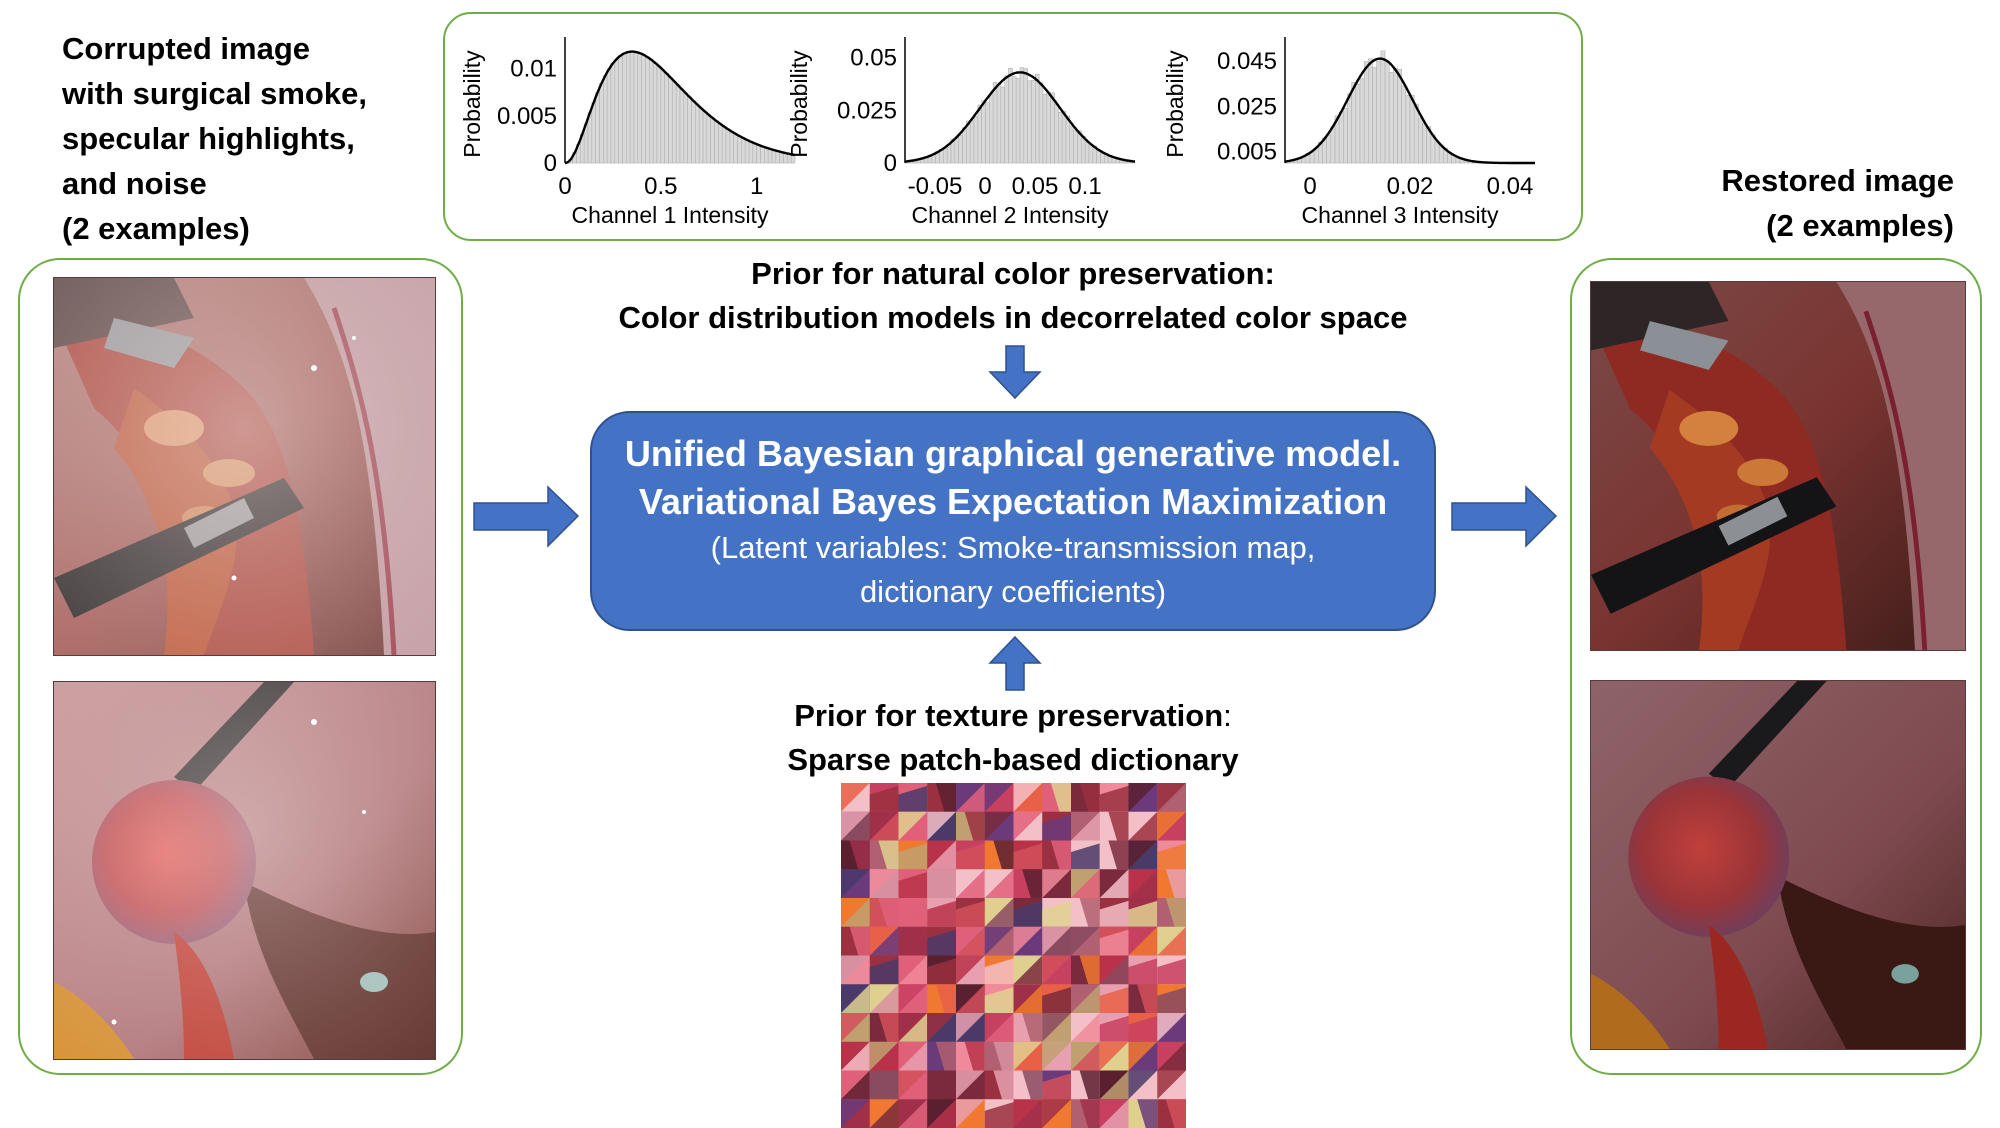 Image resolution: width=2000 pixels, height=1128 pixels. Describe the element at coordinates (670, 215) in the screenshot. I see `x-axis-label: Channel 1 Intensity` at that location.